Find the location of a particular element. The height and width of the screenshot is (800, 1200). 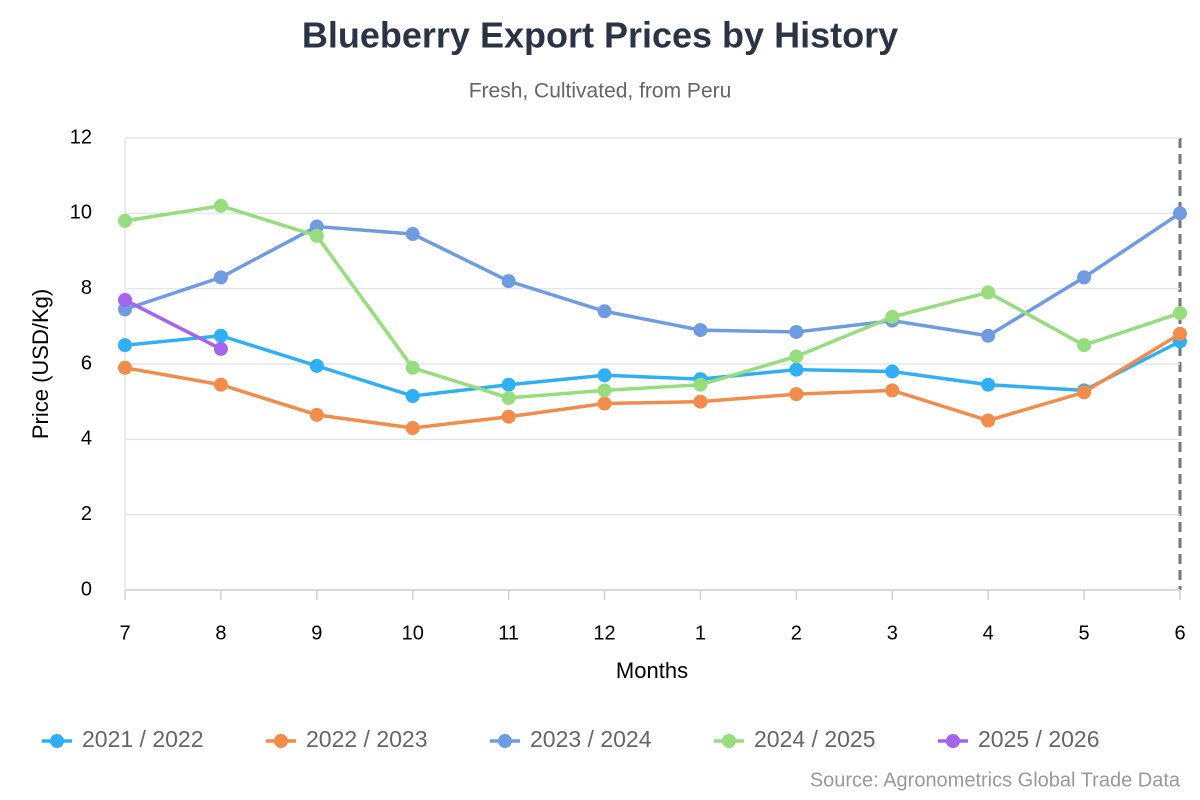

x-tick-label: 9 is located at coordinates (316, 633).